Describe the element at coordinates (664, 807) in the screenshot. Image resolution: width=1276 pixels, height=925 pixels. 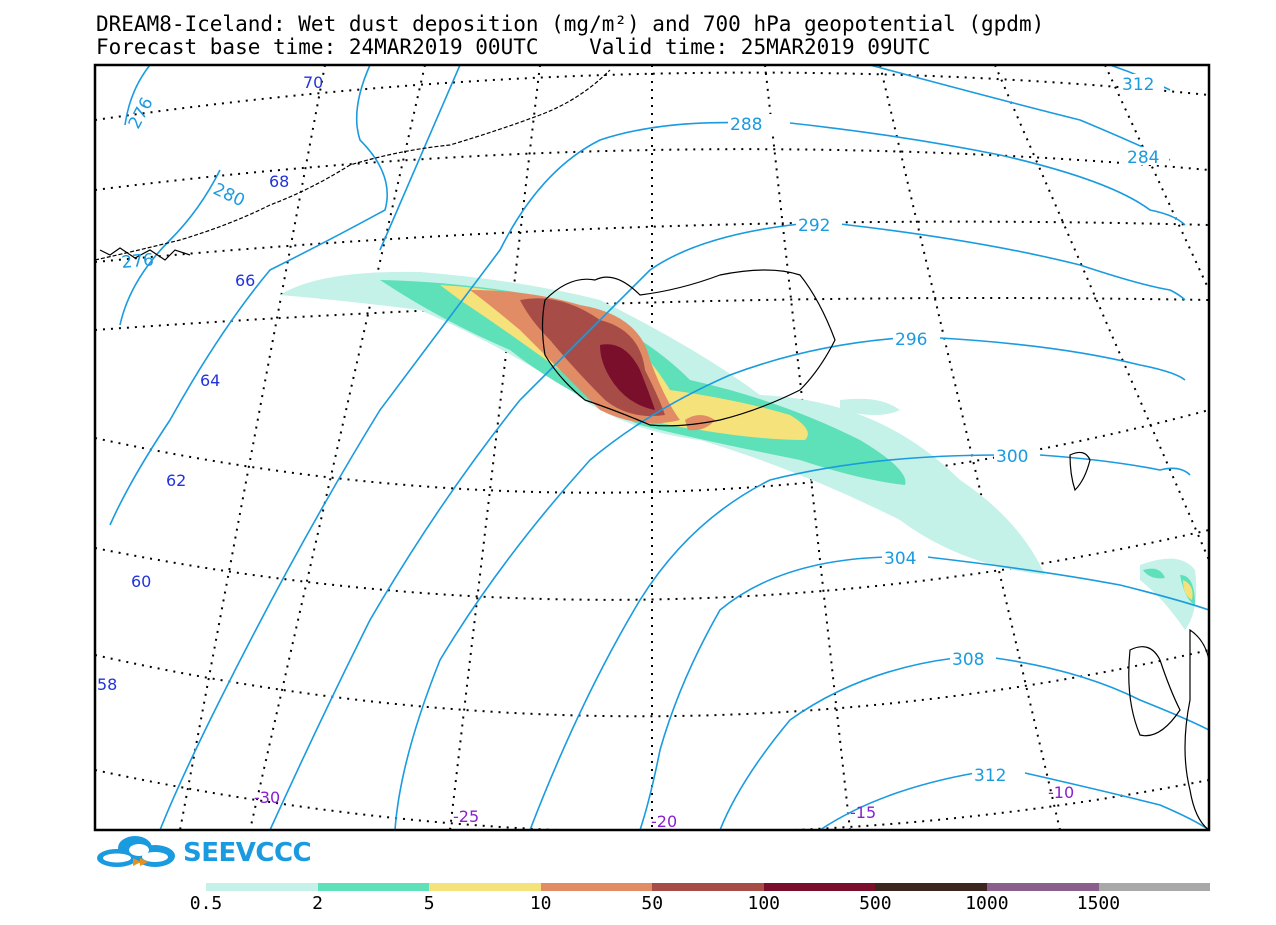
I see `longitude-labels: -30 -25 -20 -15 -10` at that location.